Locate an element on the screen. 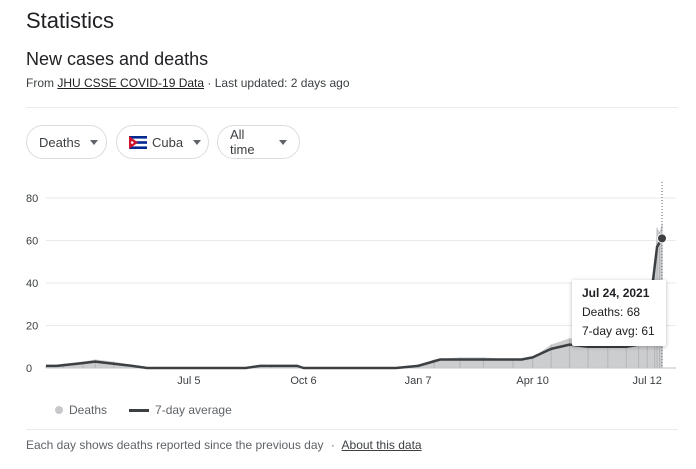 Image resolution: width=696 pixels, height=469 pixels. last-updated: · Last updated: 2 days ago is located at coordinates (278, 83).